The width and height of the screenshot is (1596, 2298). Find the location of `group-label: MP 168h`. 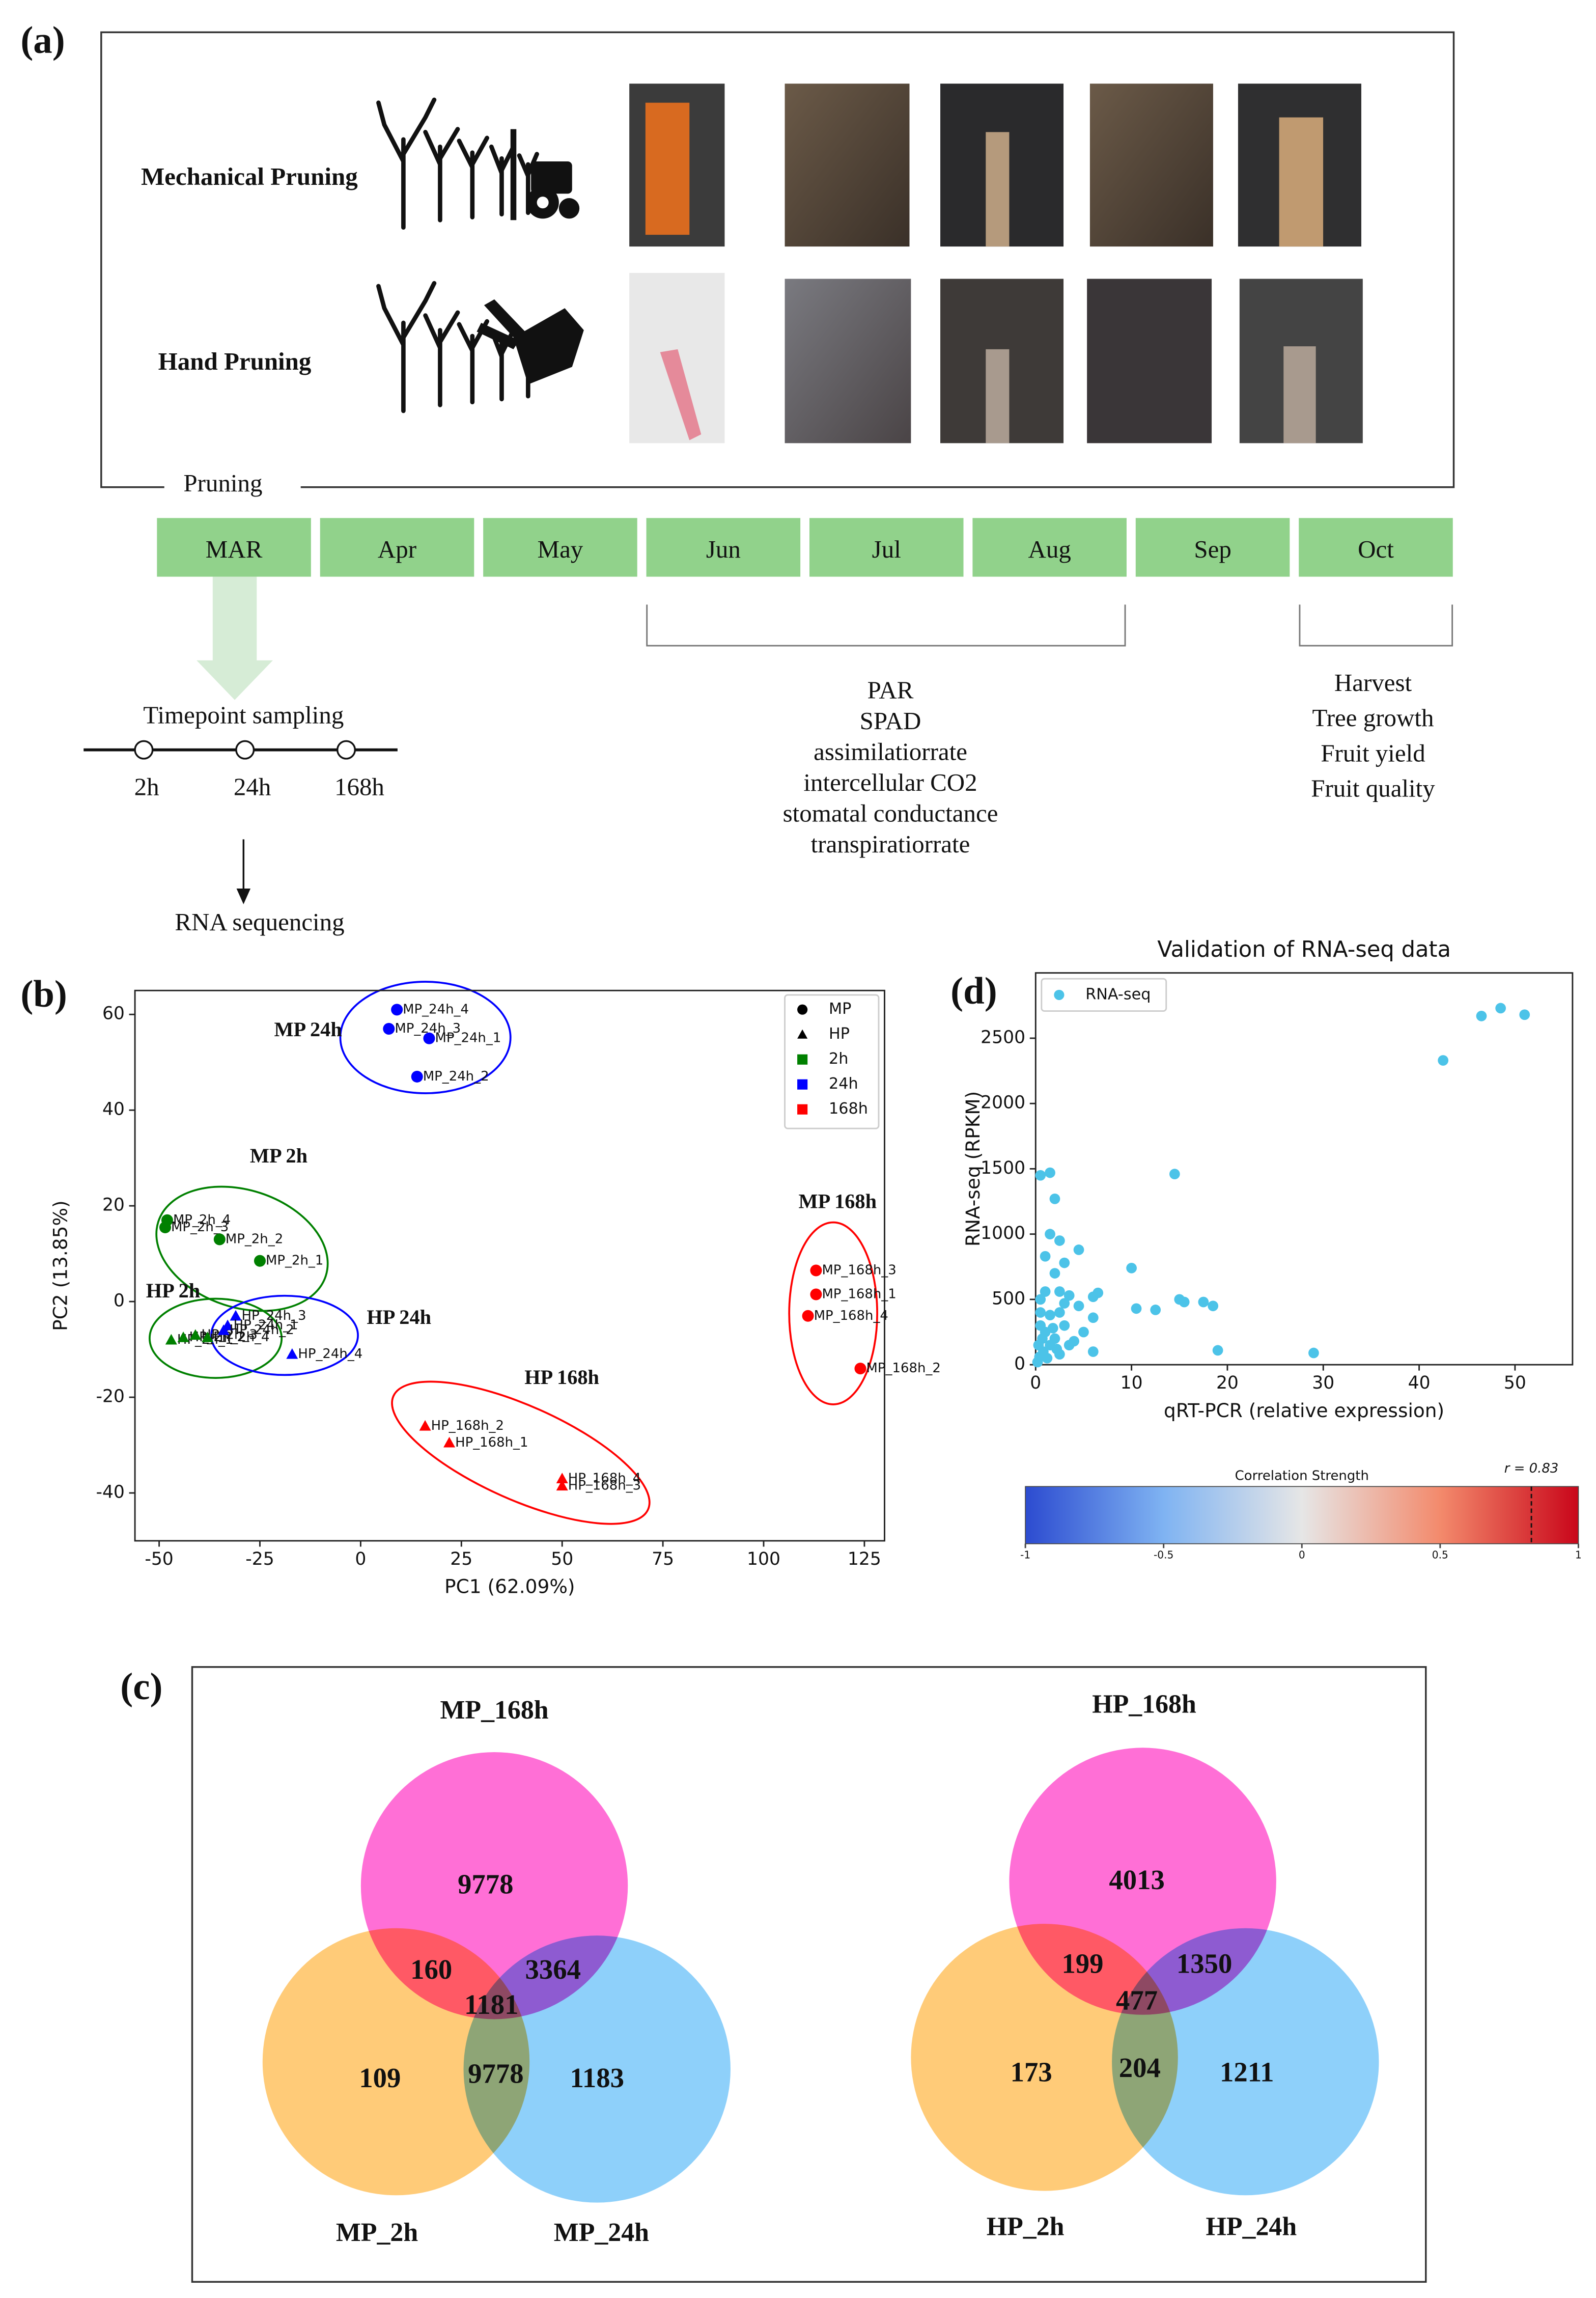

group-label: MP 168h is located at coordinates (838, 1200).